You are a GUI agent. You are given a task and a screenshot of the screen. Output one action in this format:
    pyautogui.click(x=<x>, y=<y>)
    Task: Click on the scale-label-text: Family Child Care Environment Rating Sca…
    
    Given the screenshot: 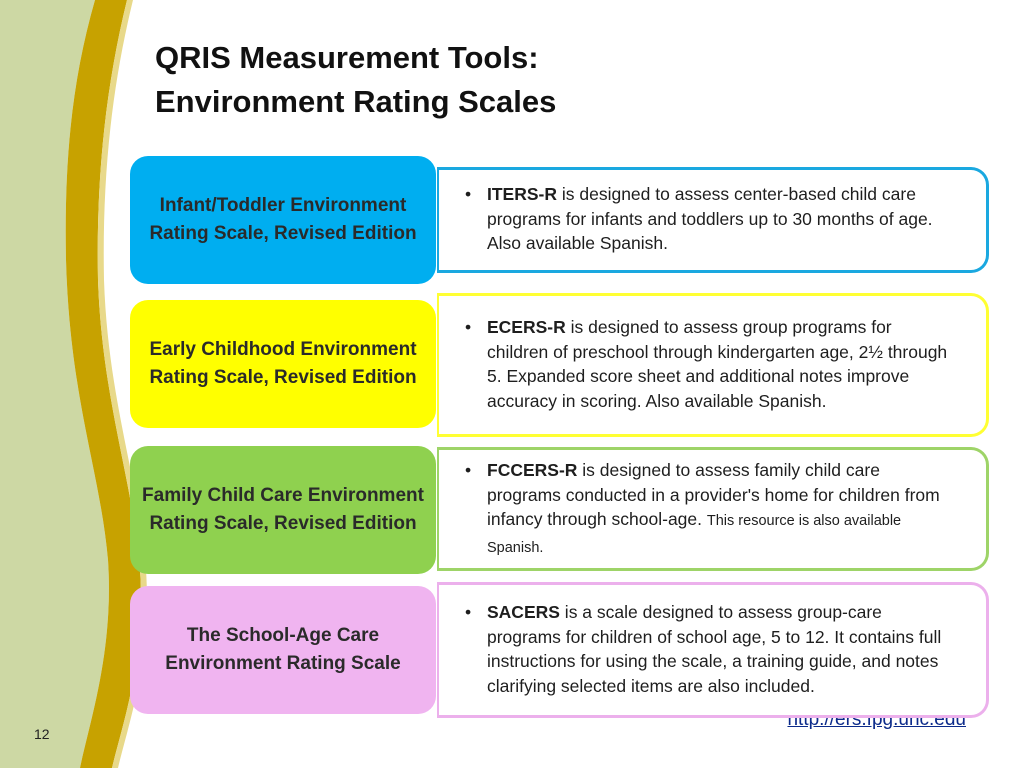 What is the action you would take?
    pyautogui.click(x=283, y=509)
    